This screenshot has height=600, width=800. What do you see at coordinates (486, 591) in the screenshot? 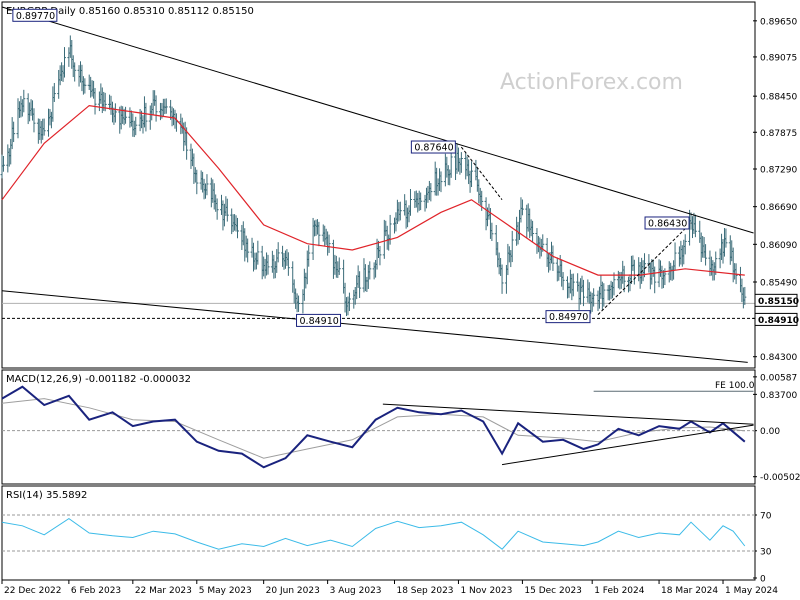
I see `x-tick-label: 1 Nov 2023` at bounding box center [486, 591].